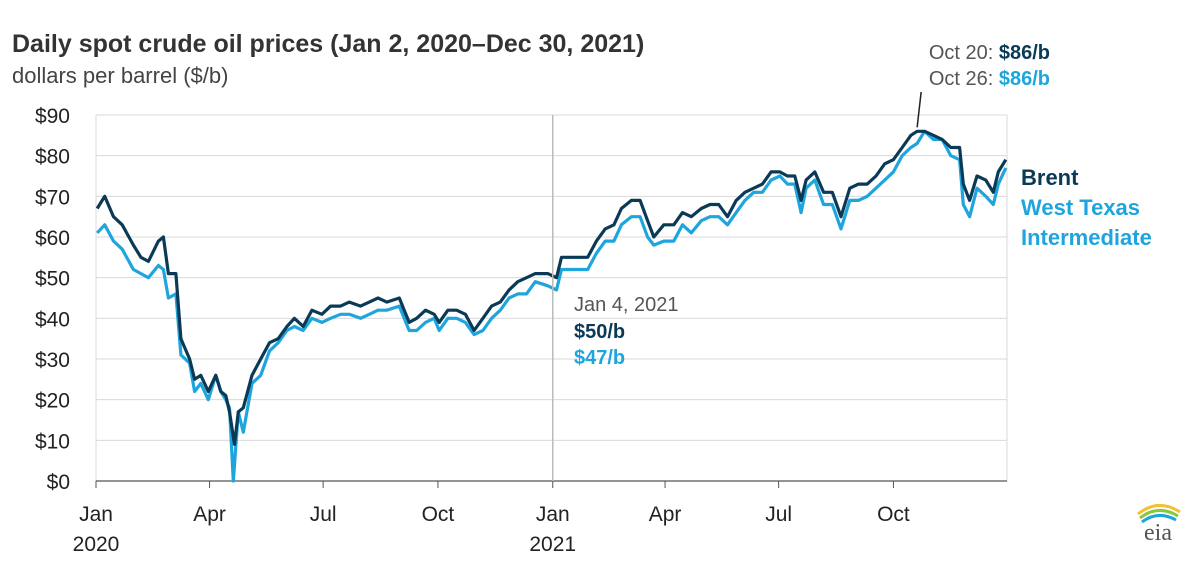  I want to click on y-tick-label: $40, so click(52, 319).